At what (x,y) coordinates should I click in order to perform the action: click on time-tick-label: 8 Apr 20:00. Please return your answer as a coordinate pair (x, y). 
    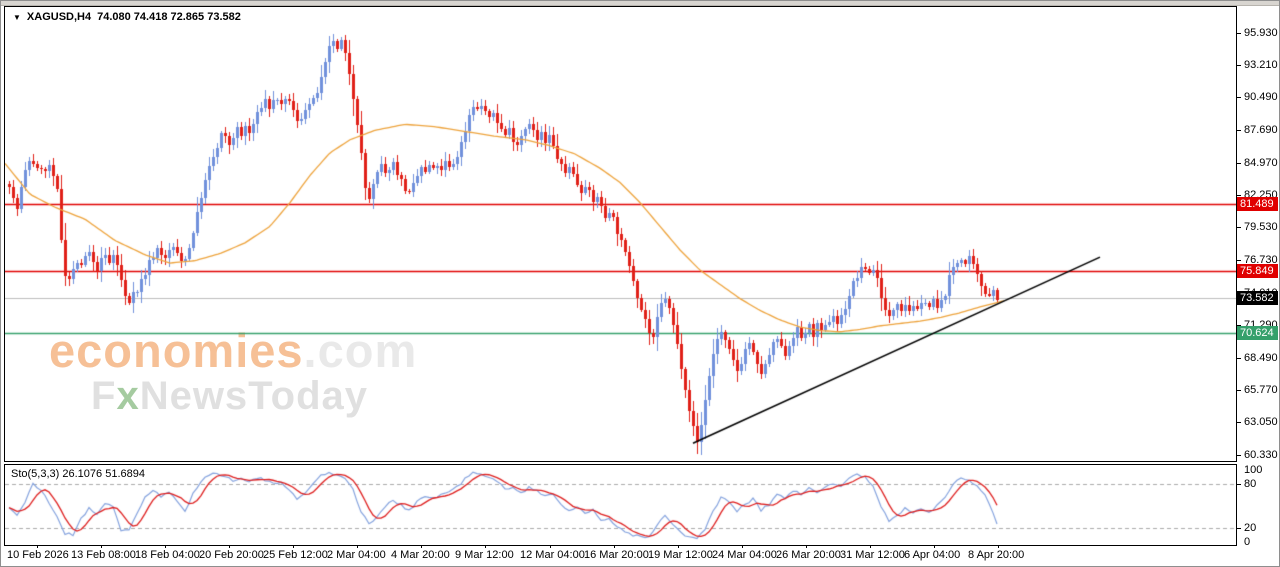
    Looking at the image, I should click on (996, 555).